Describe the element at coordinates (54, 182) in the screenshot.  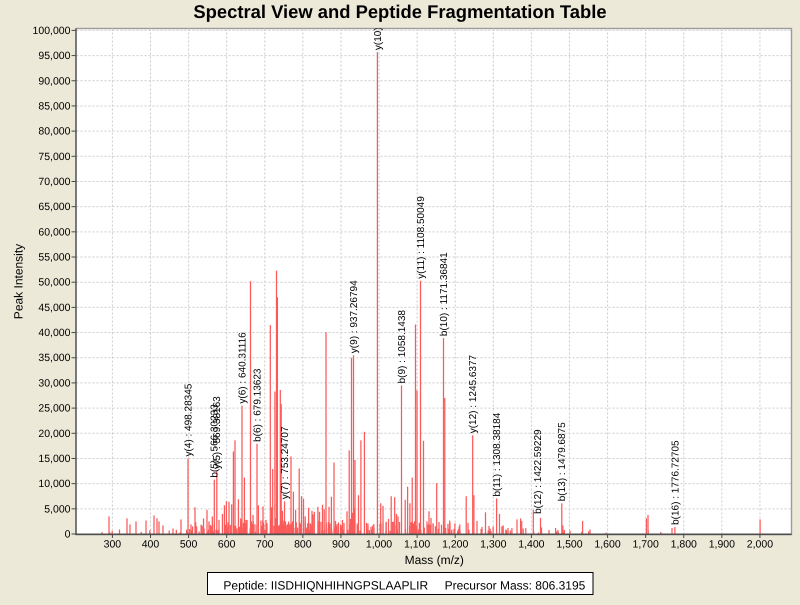
I see `svg-text: 70,000` at that location.